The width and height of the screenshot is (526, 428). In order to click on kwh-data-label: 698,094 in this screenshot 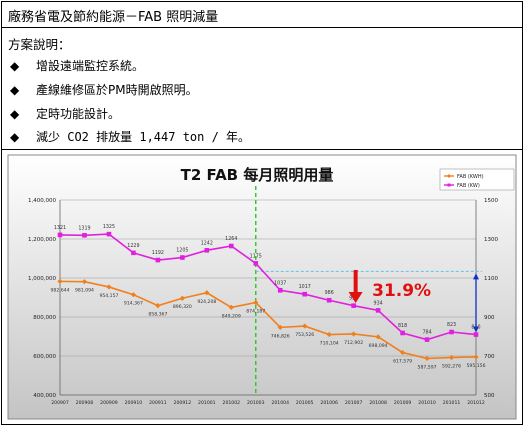, I will do `click(378, 346)`.